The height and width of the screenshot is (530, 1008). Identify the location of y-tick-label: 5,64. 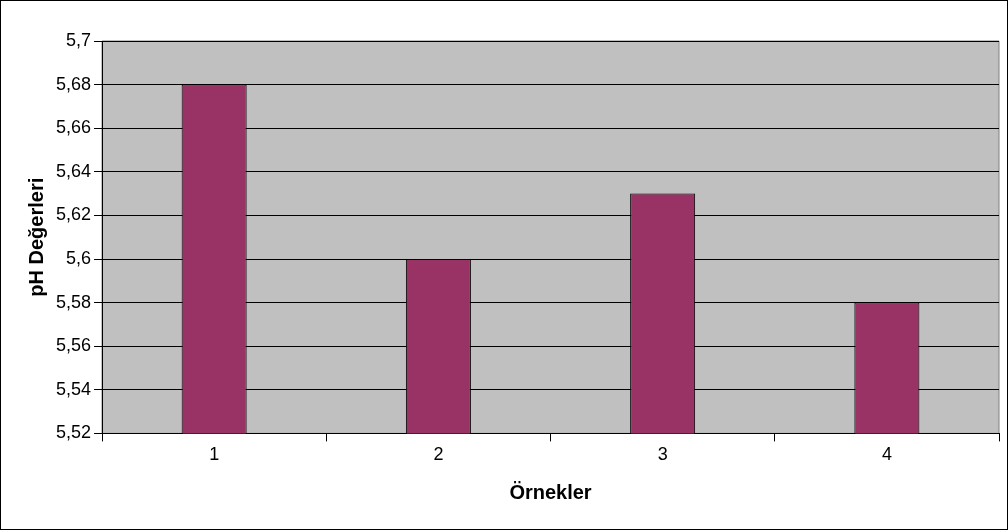
(73, 170).